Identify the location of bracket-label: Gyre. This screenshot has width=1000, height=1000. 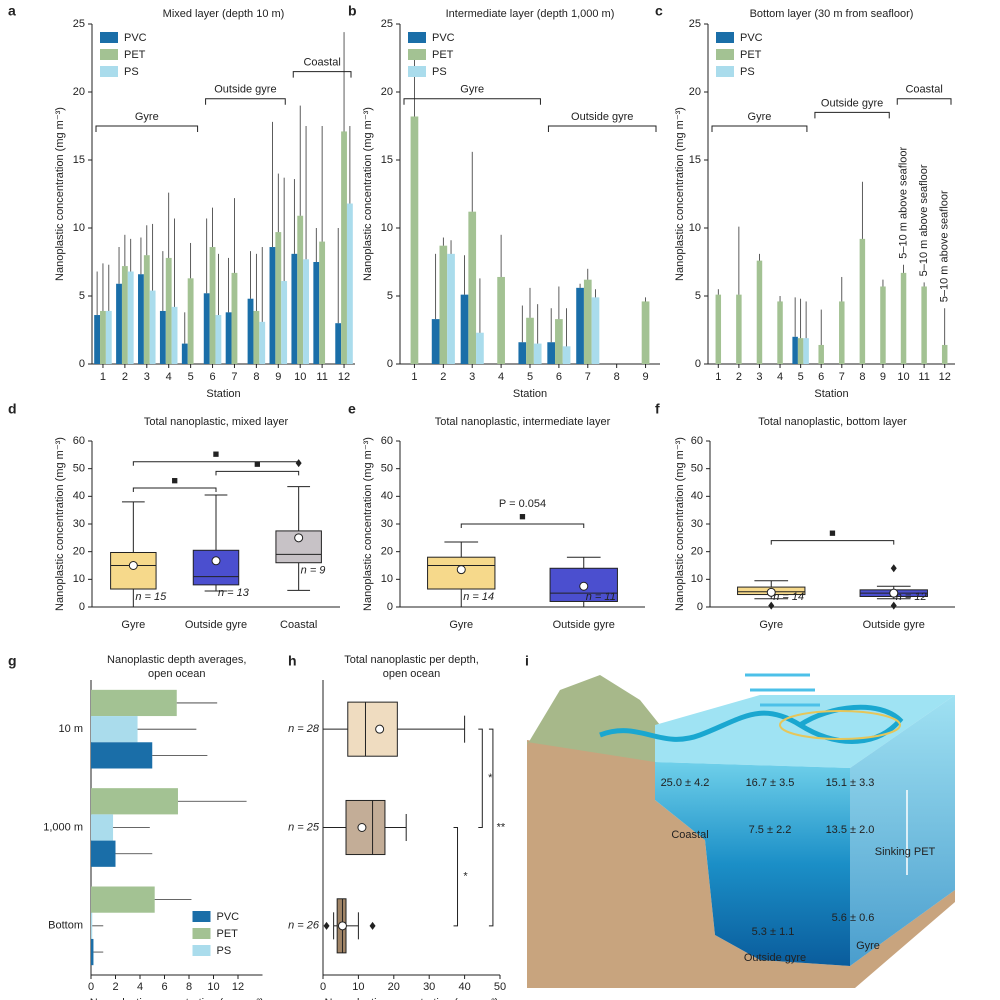
(760, 117).